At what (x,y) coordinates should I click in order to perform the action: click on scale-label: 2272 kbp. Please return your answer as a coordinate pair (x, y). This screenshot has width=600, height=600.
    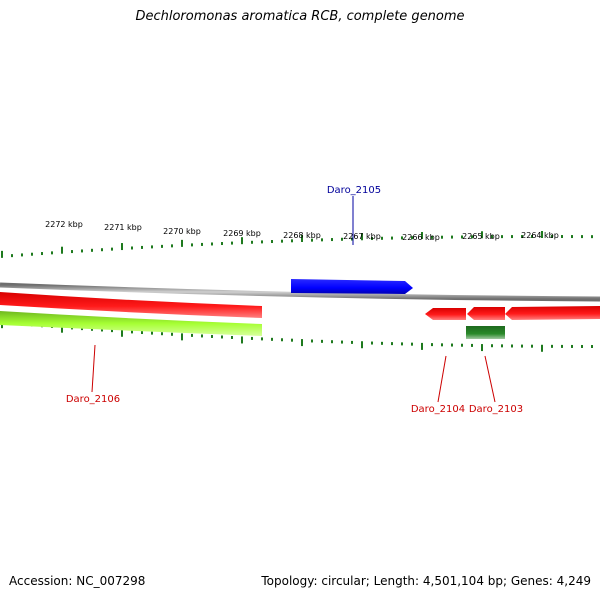
    Looking at the image, I should click on (64, 224).